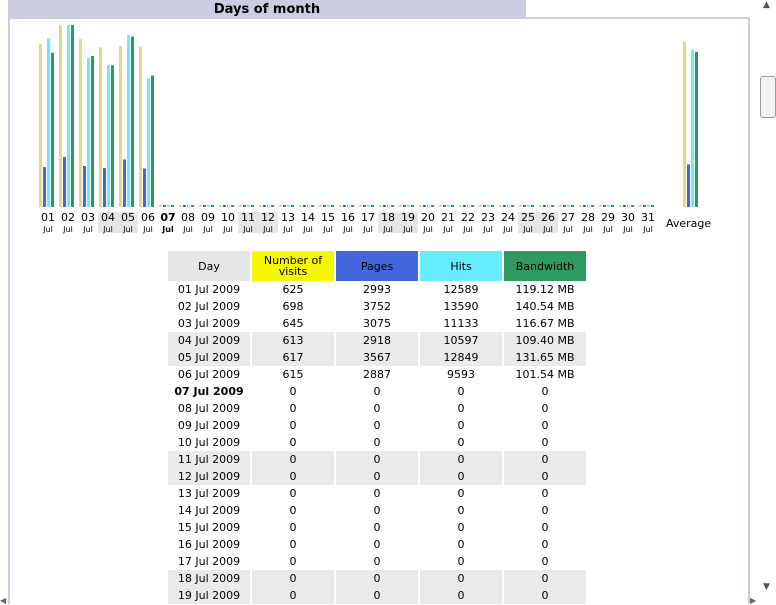 Image resolution: width=776 pixels, height=605 pixels. Describe the element at coordinates (508, 223) in the screenshot. I see `x-tick-label: 24 Jul` at that location.